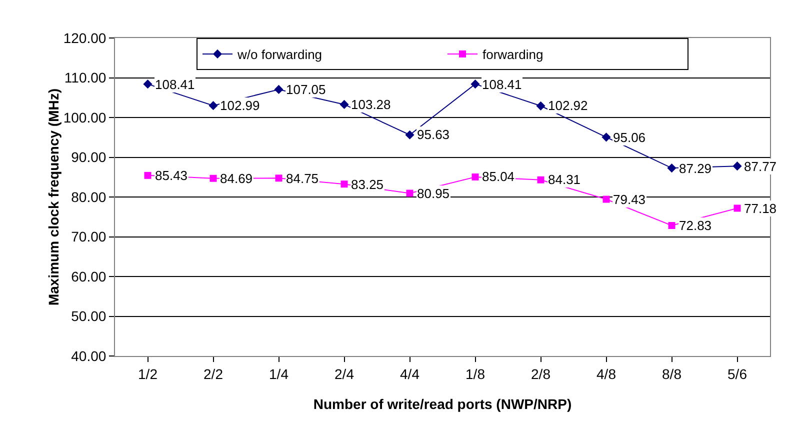  Describe the element at coordinates (442, 404) in the screenshot. I see `x-axis-title: Number of write/read ports (NWP/NRP)` at that location.